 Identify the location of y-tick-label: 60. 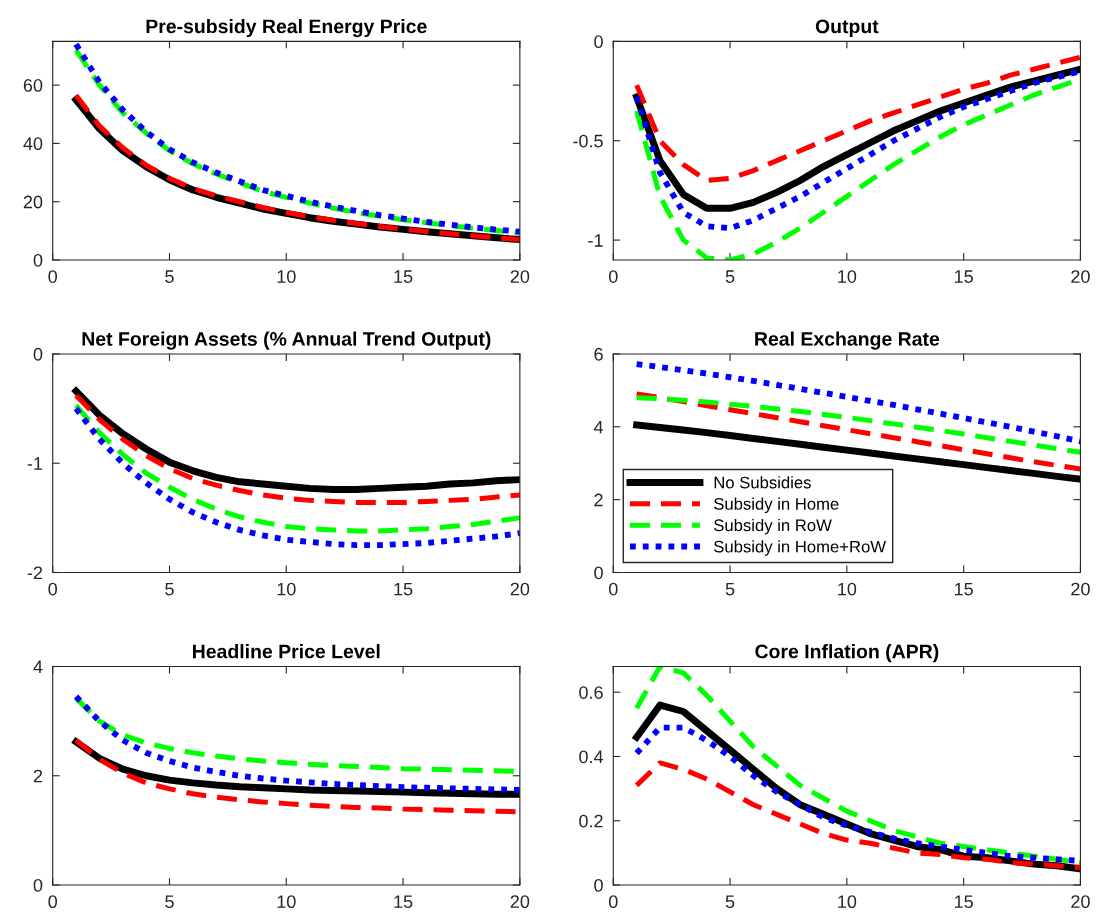
(33, 85).